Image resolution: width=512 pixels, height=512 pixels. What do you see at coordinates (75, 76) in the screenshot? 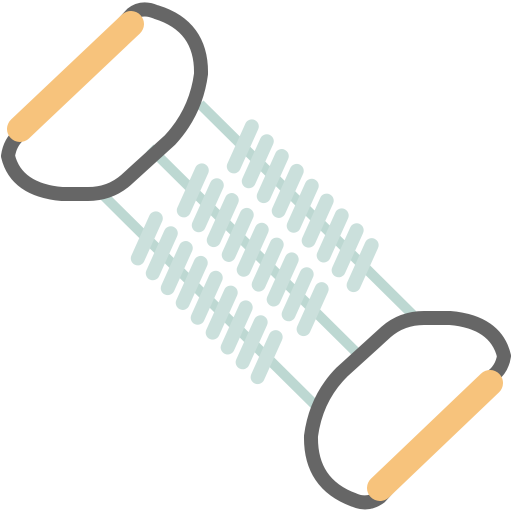
I see `top-left-handle-grip` at bounding box center [75, 76].